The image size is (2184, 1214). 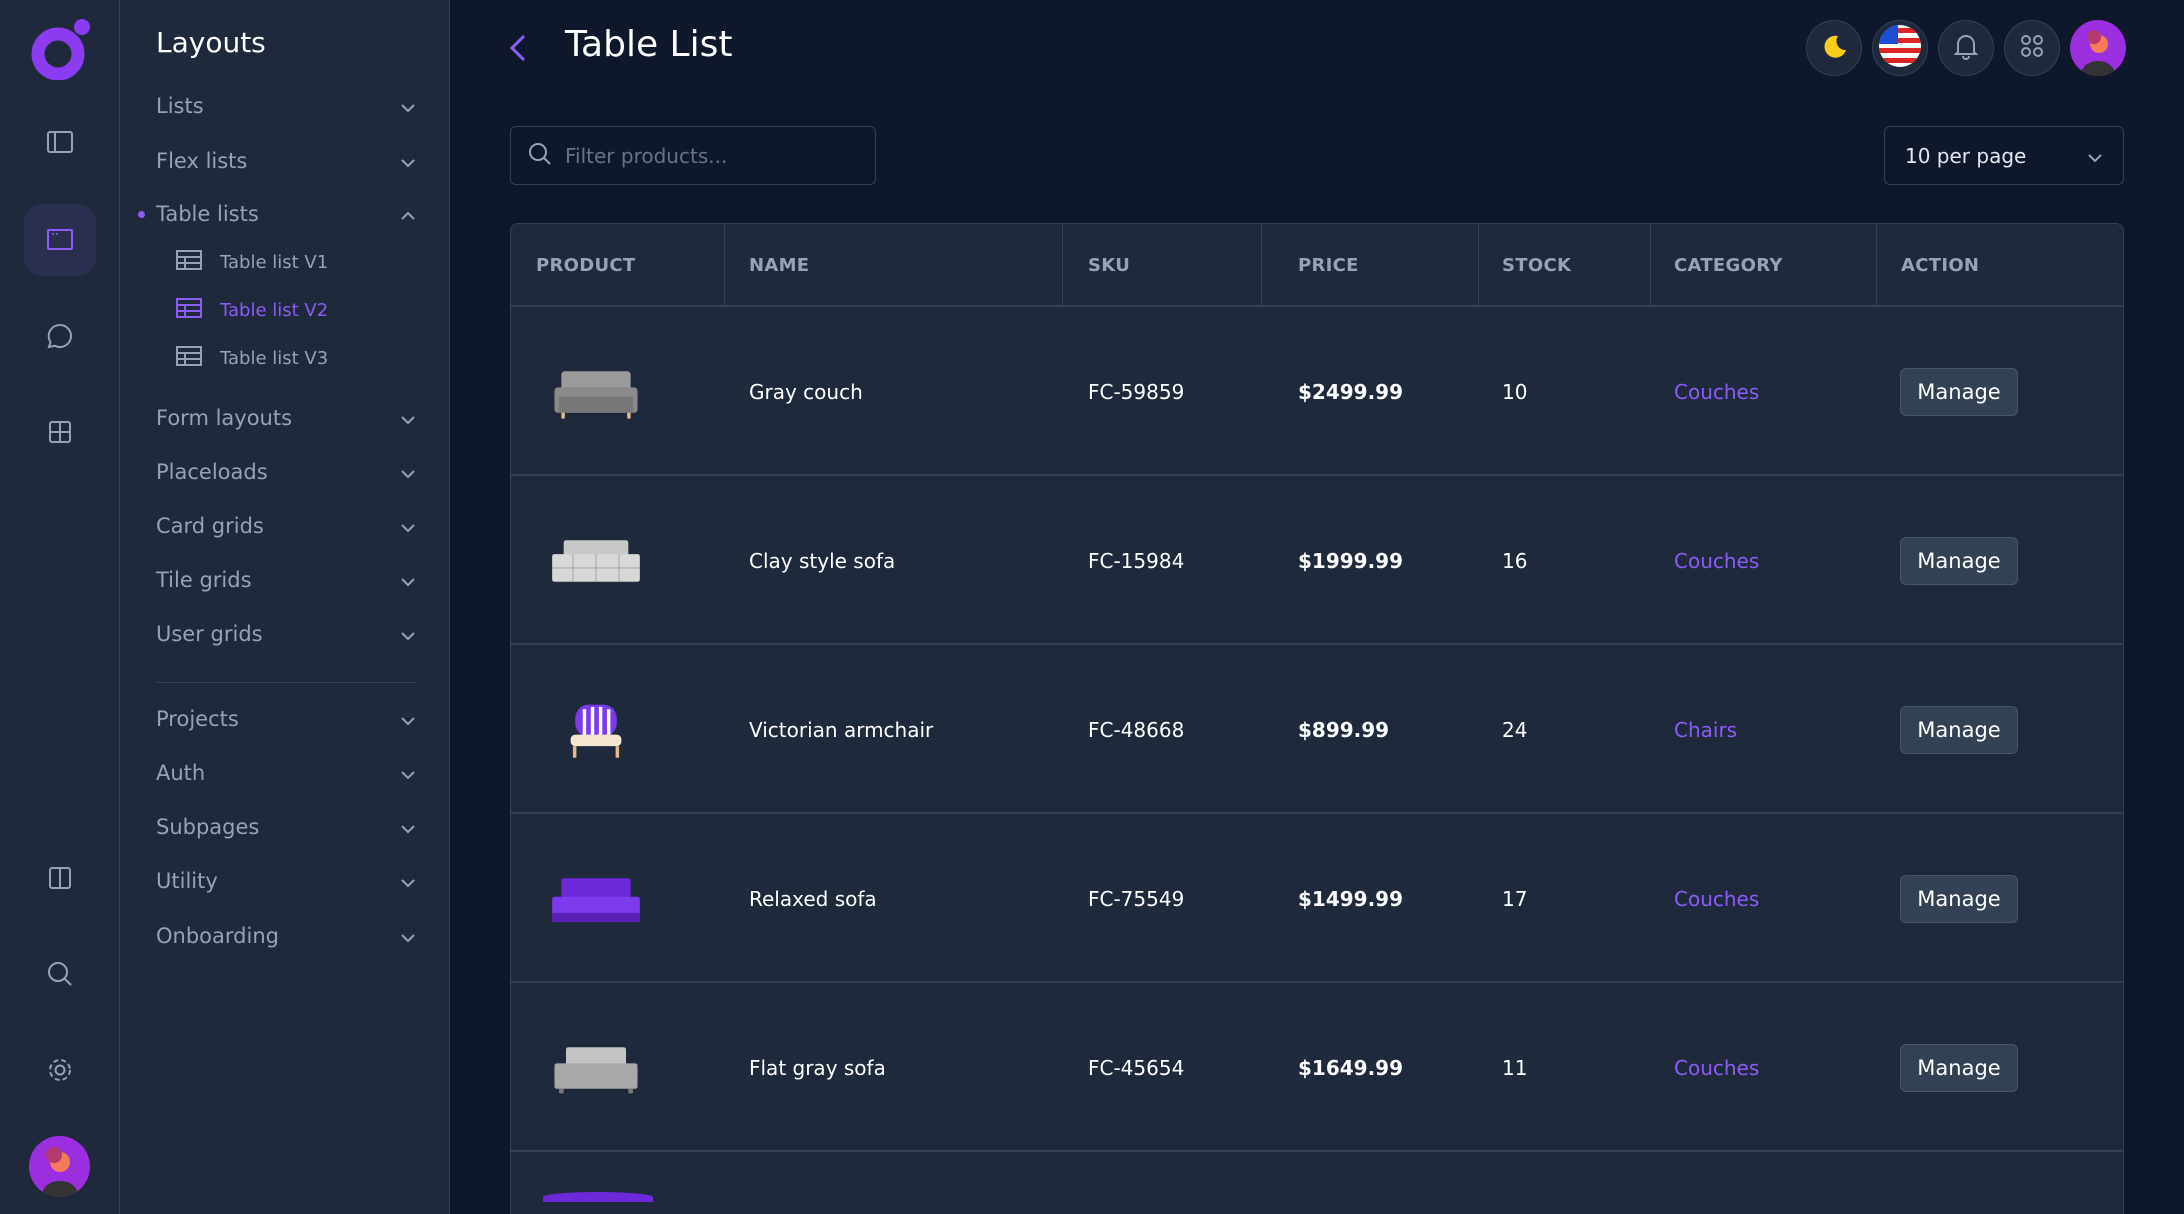 What do you see at coordinates (60, 51) in the screenshot?
I see `logo` at bounding box center [60, 51].